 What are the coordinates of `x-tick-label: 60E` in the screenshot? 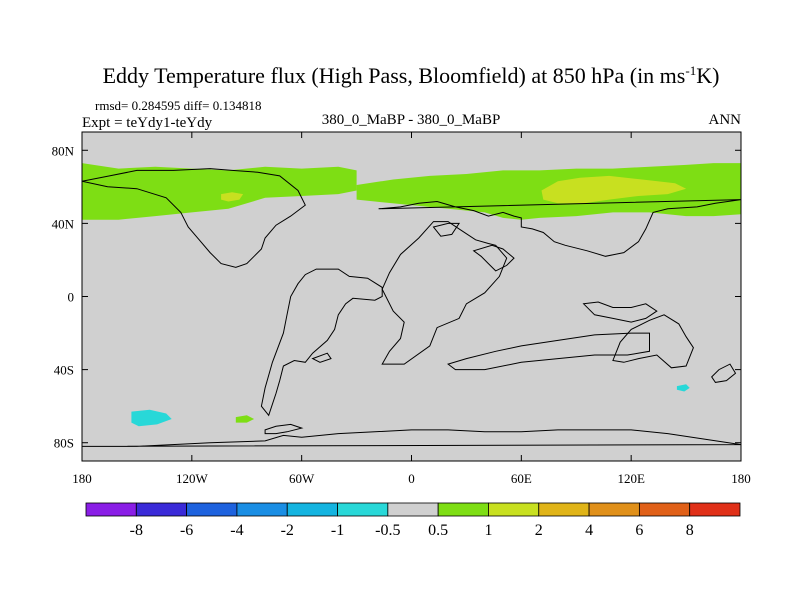 It's located at (521, 478).